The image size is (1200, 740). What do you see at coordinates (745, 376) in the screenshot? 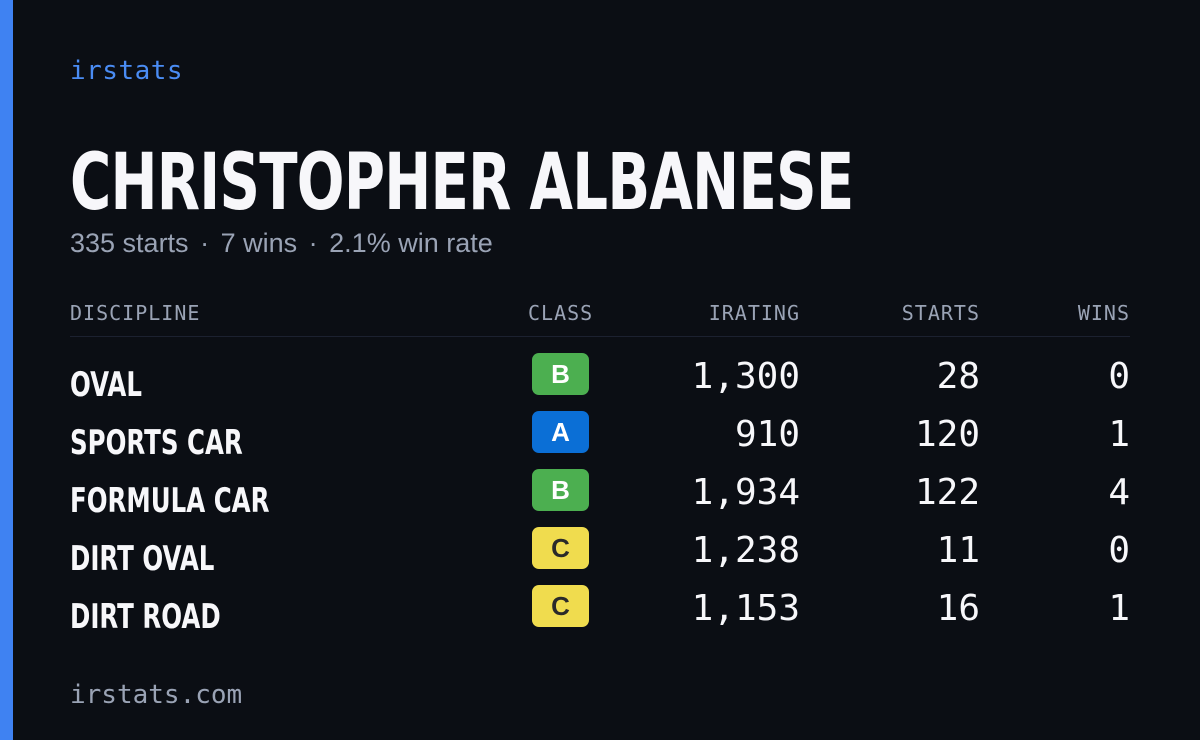
I see `irating-value: 1,300` at bounding box center [745, 376].